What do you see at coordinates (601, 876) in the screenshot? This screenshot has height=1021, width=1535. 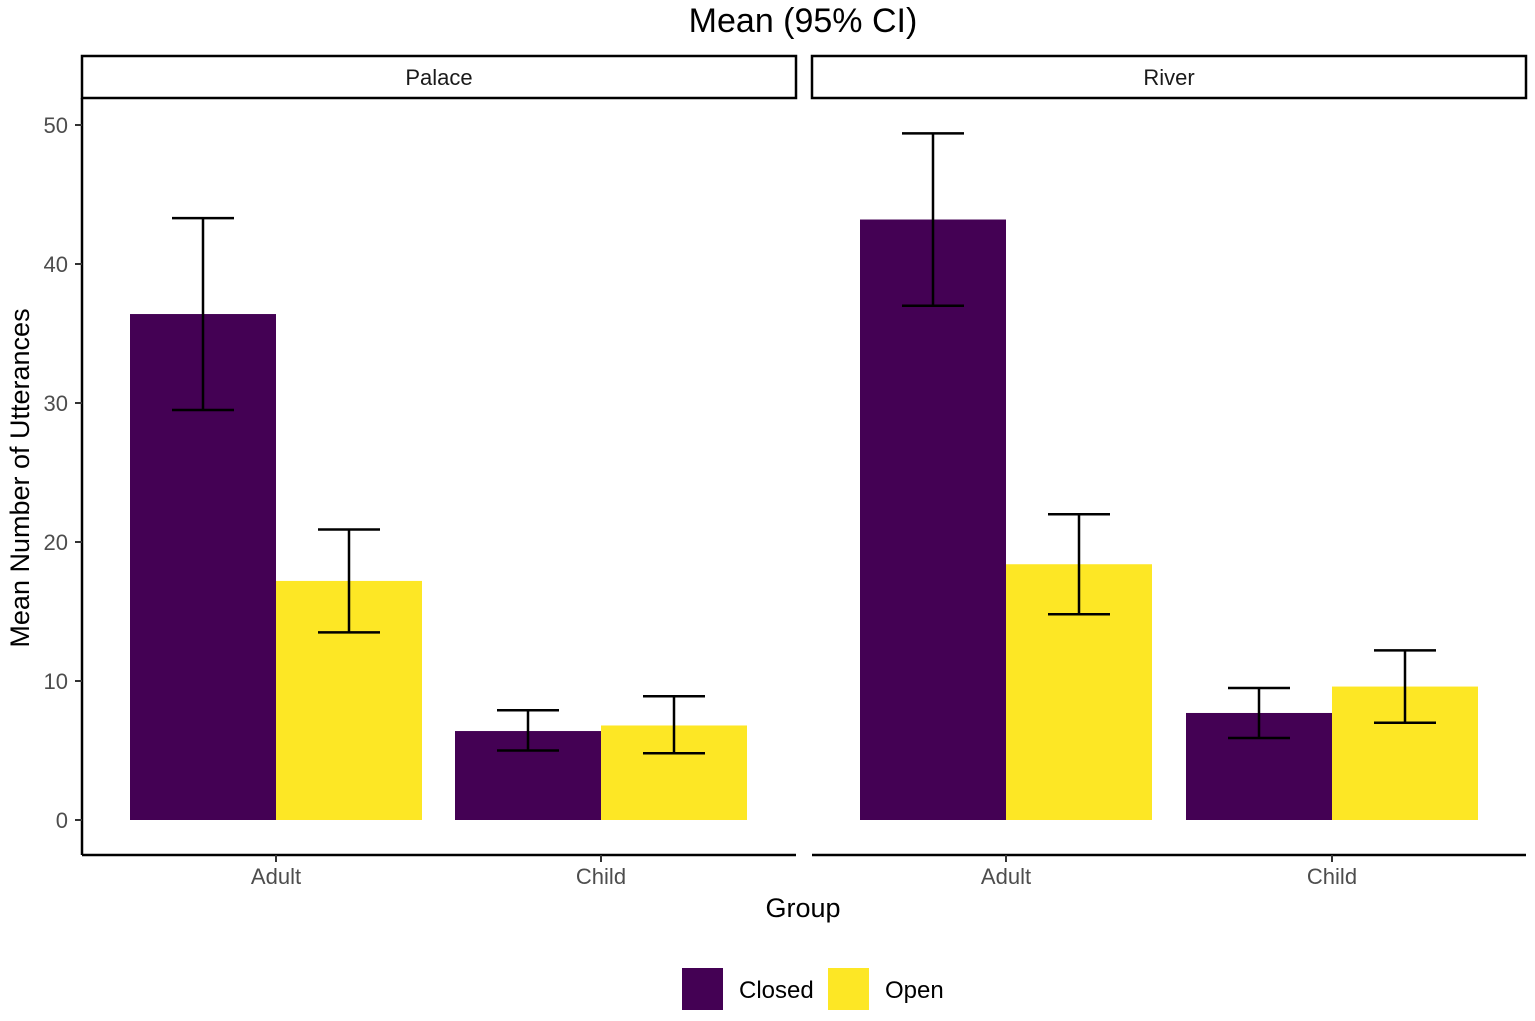 I see `x-tick-label-palace-child: Child` at bounding box center [601, 876].